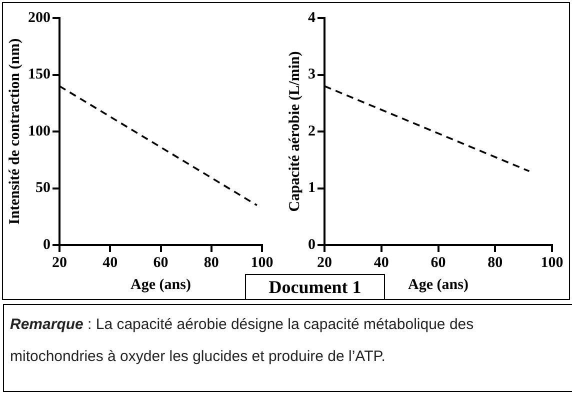  What do you see at coordinates (312, 74) in the screenshot?
I see `y-tick-label: 3` at bounding box center [312, 74].